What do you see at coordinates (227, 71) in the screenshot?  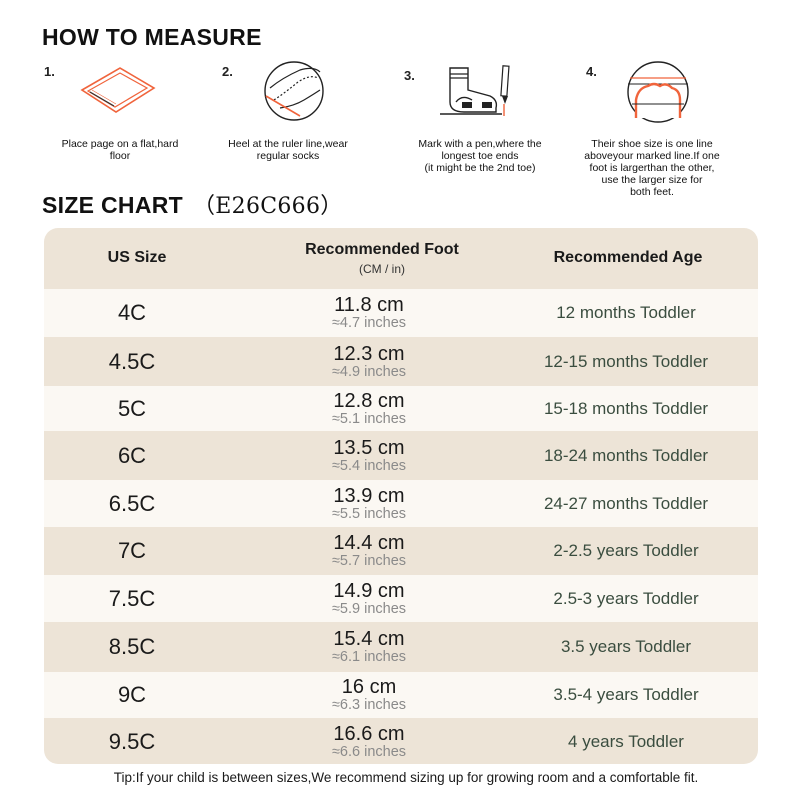 I see `step-number: 2.` at bounding box center [227, 71].